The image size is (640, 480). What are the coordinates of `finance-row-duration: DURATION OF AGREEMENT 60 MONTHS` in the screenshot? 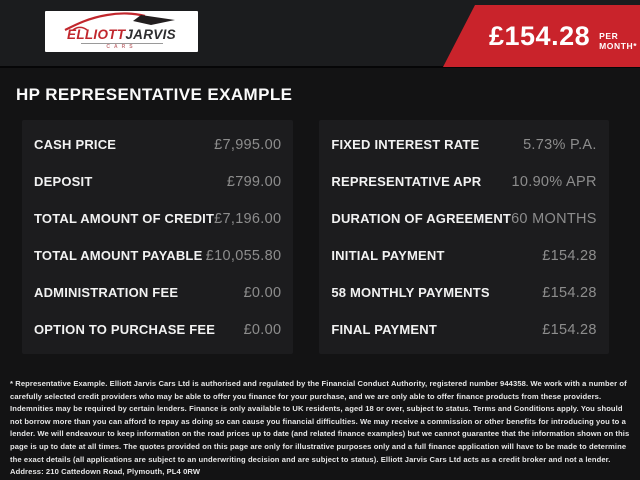 It's located at (463, 218).